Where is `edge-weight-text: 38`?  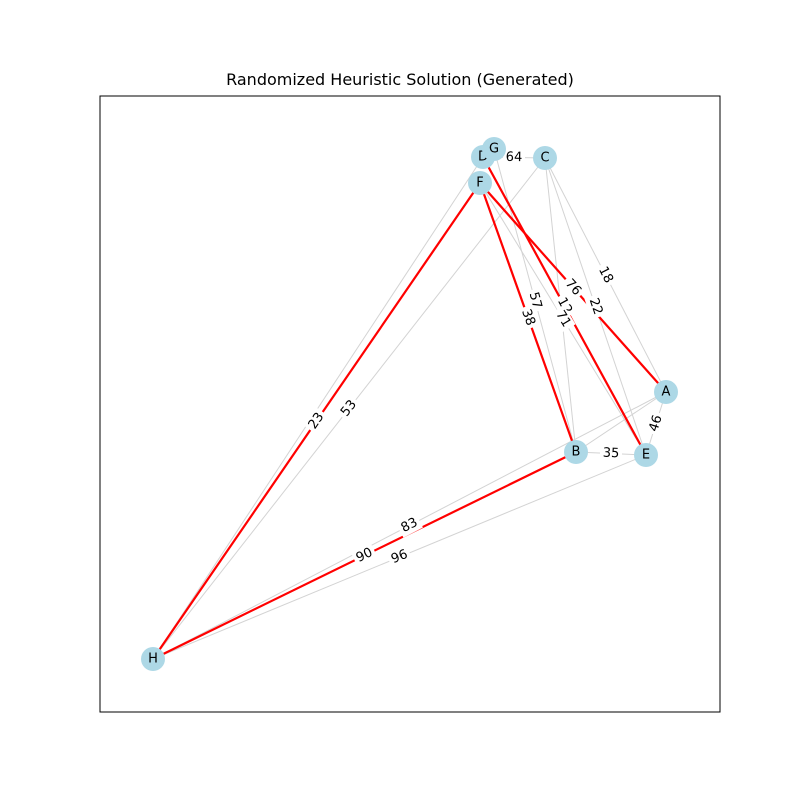
edge-weight-text: 38 is located at coordinates (528, 317).